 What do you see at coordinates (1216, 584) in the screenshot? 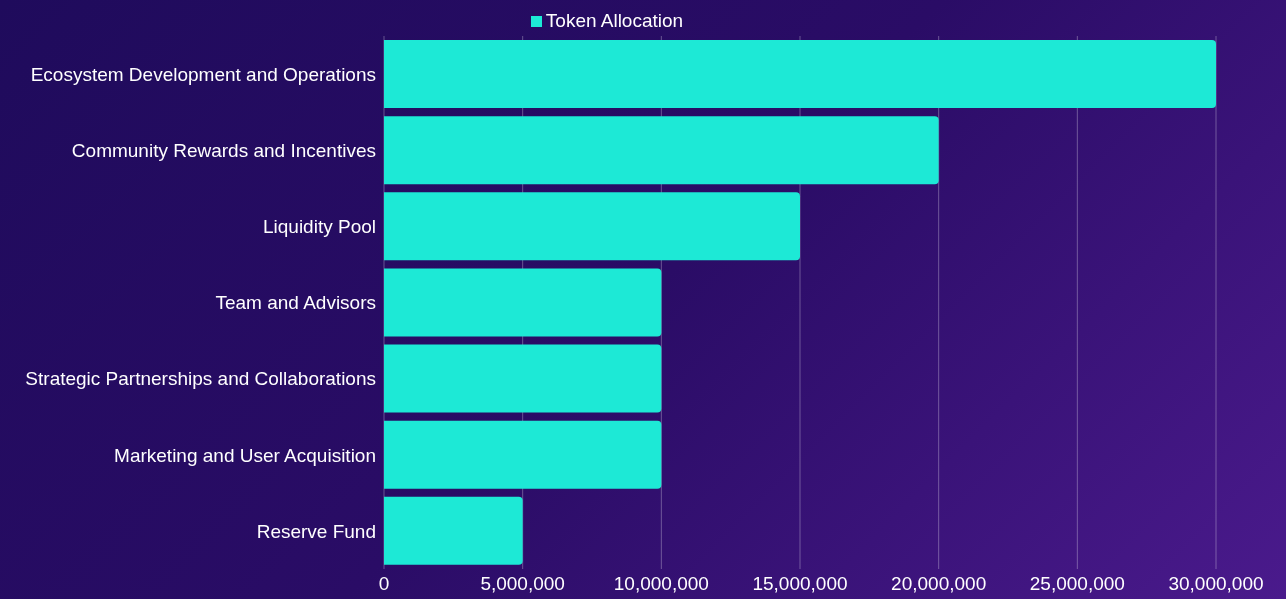
I see `x-tick-label: 30,000,000` at bounding box center [1216, 584].